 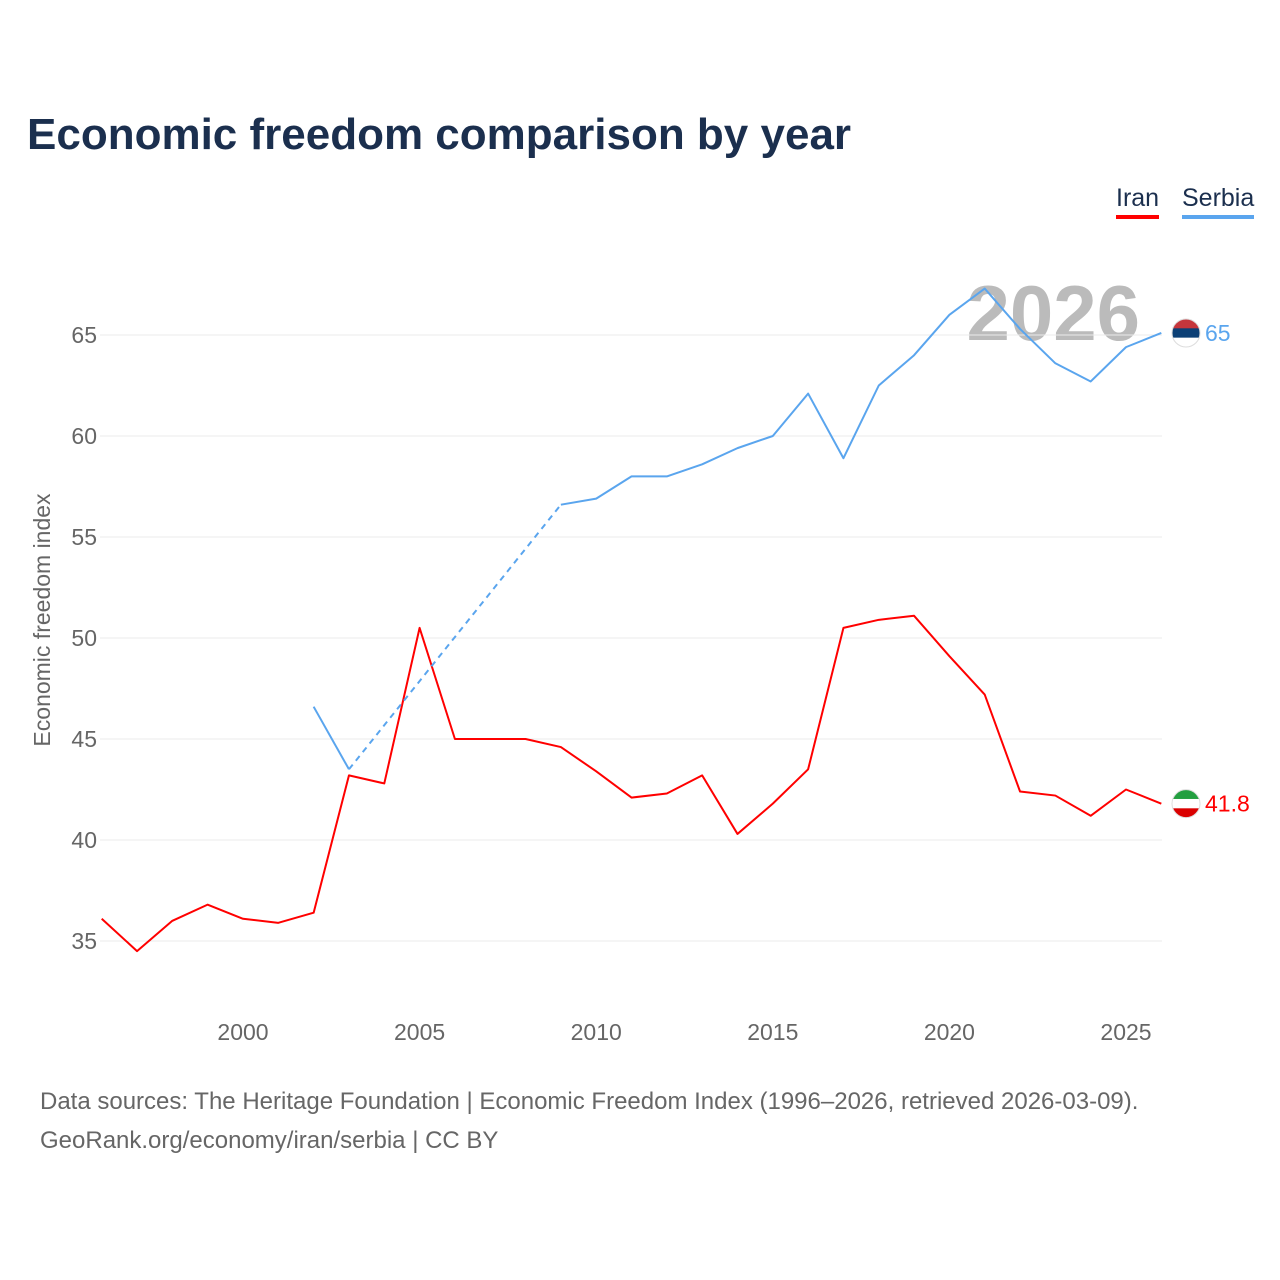 I want to click on iran-flag-icon, so click(x=1186, y=804).